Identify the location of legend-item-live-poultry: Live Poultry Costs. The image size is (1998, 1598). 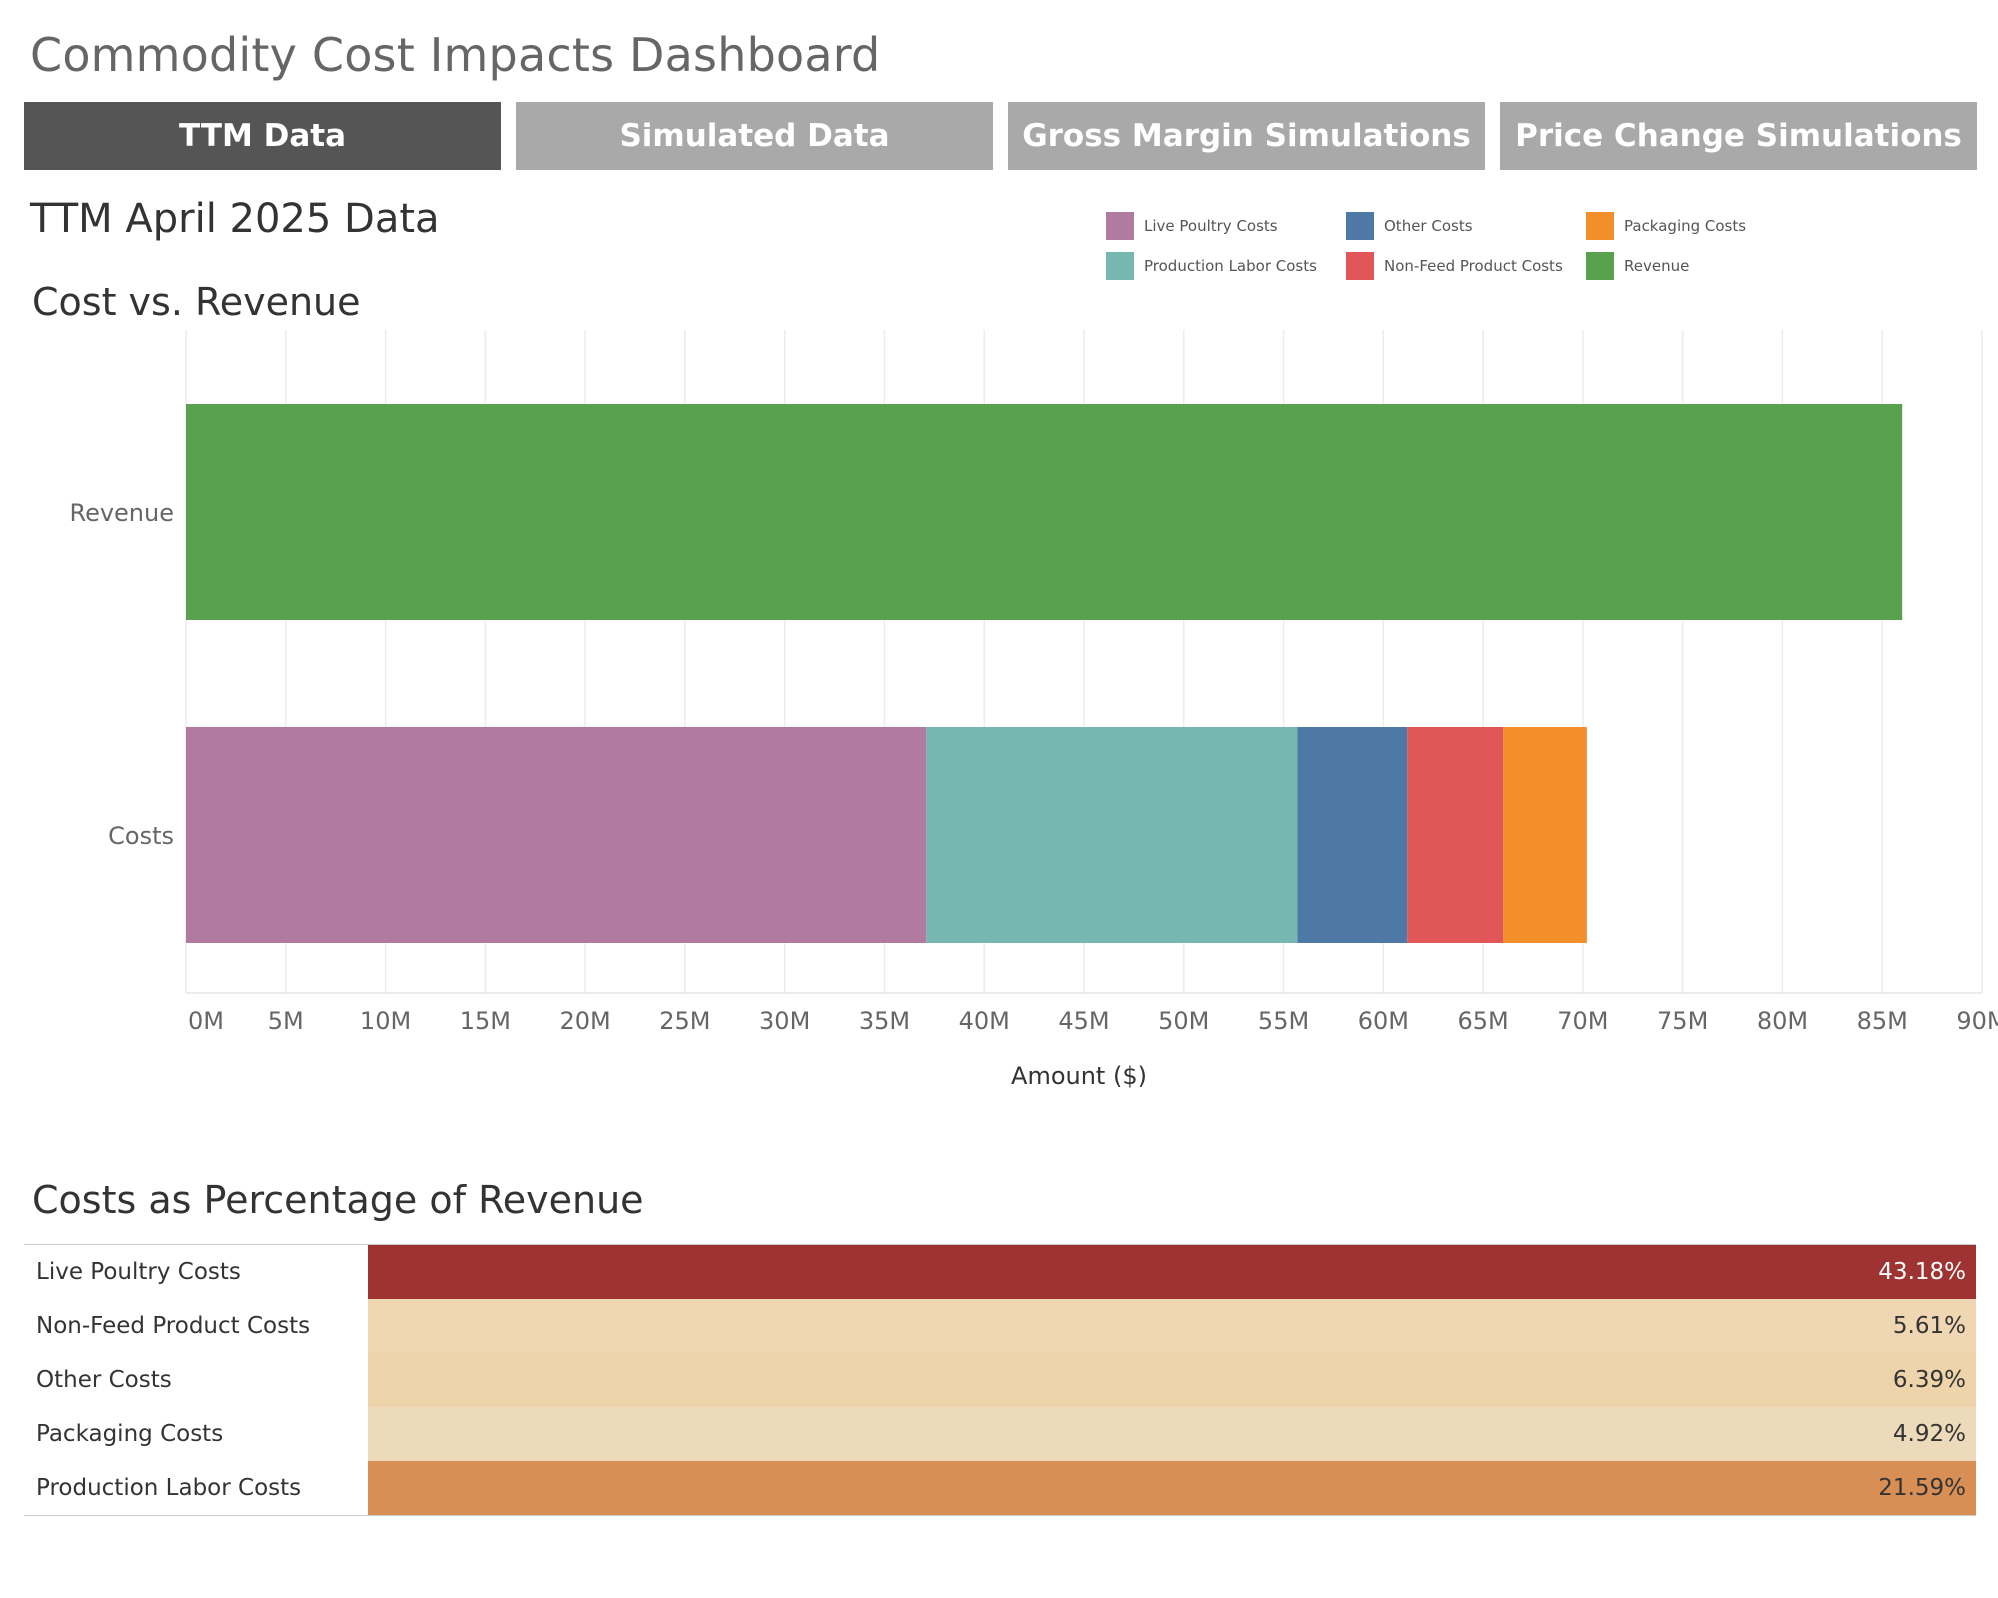
(1192, 226).